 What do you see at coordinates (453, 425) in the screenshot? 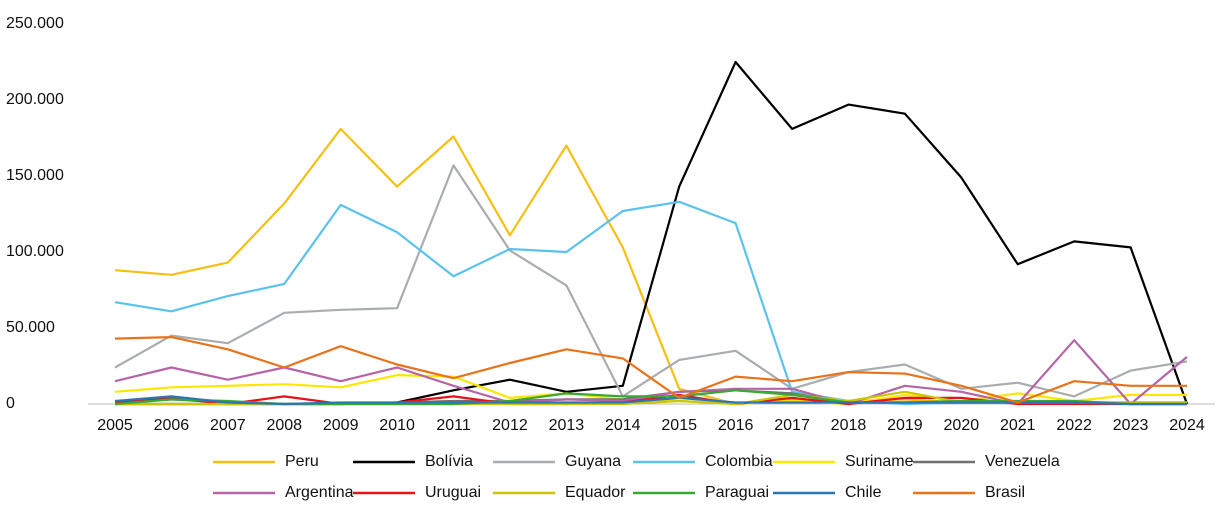
I see `x-tick-label: 2011` at bounding box center [453, 425].